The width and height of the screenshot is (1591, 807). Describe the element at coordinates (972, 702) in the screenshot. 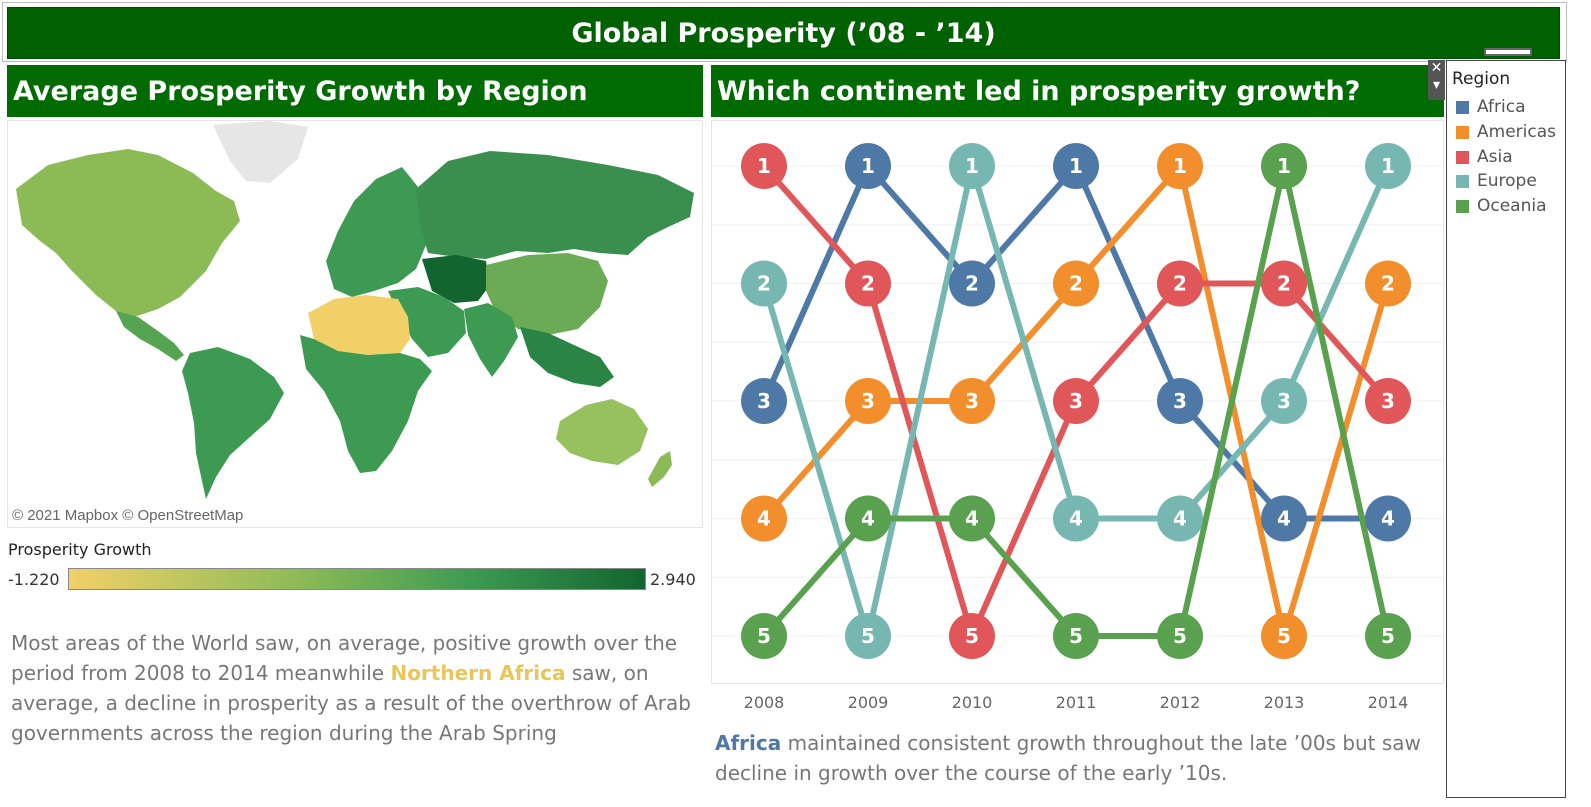

I see `x-tick-label: 2010` at that location.